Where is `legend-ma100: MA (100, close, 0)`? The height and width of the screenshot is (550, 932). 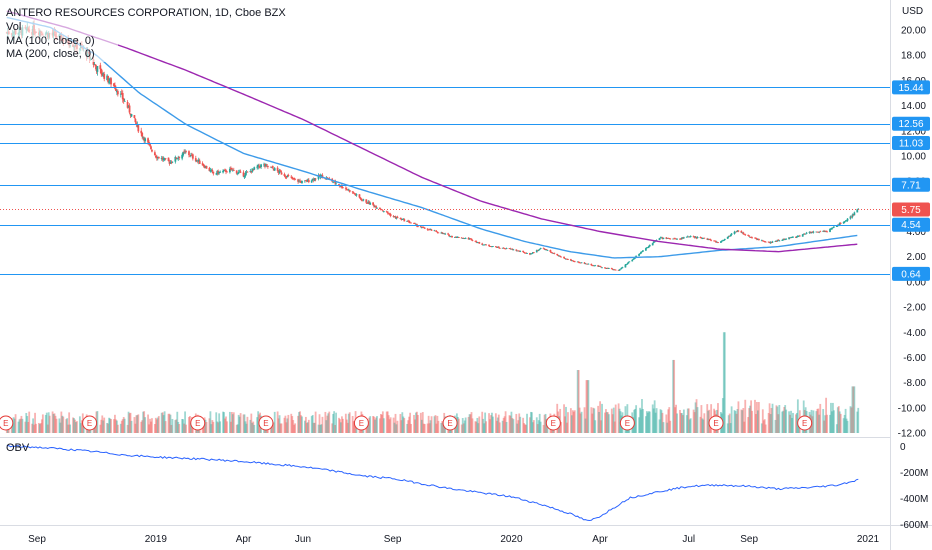 legend-ma100: MA (100, close, 0) is located at coordinates (50, 41).